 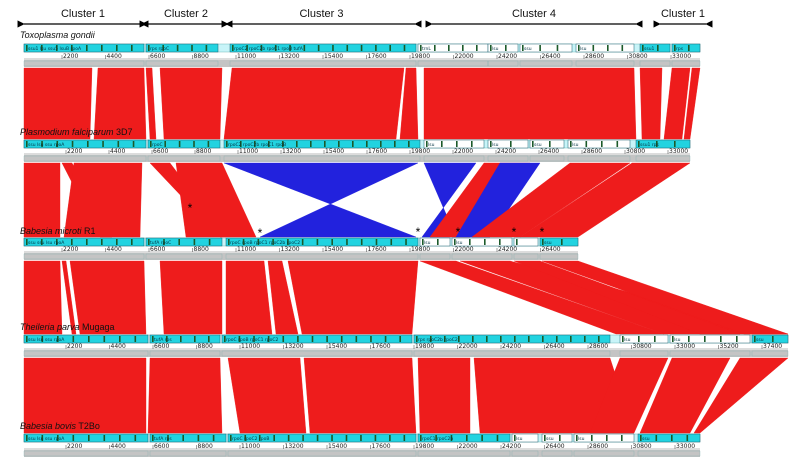 What do you see at coordinates (114, 56) in the screenshot?
I see `tick-label: 4400` at bounding box center [114, 56].